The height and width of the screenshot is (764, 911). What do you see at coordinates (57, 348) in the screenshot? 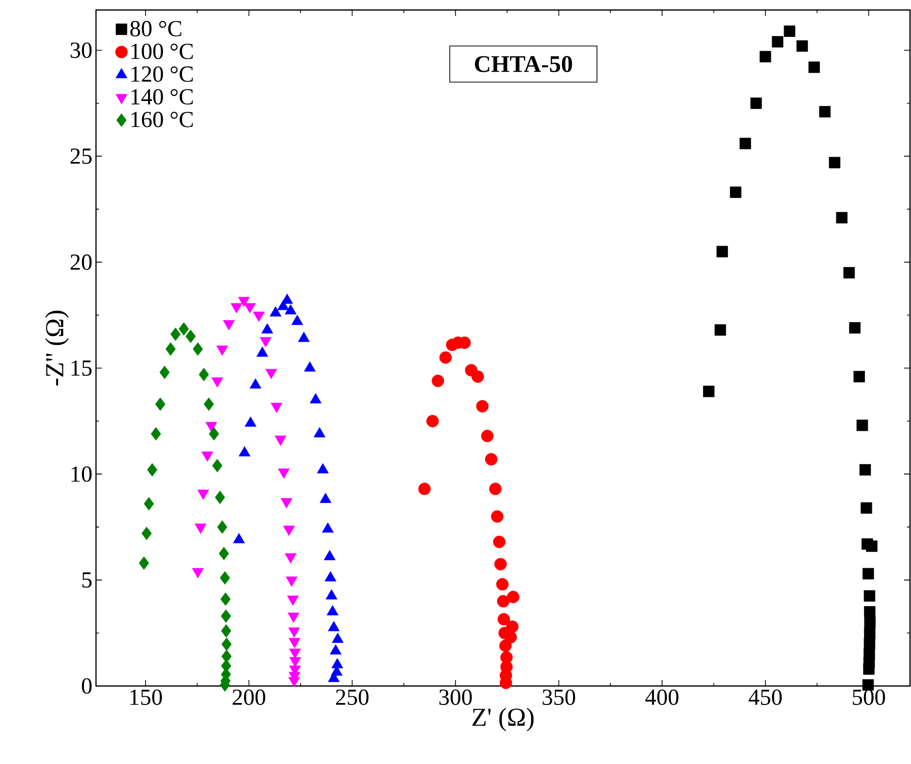
I see `y-axis-title: -Z'' (Ω)` at bounding box center [57, 348].